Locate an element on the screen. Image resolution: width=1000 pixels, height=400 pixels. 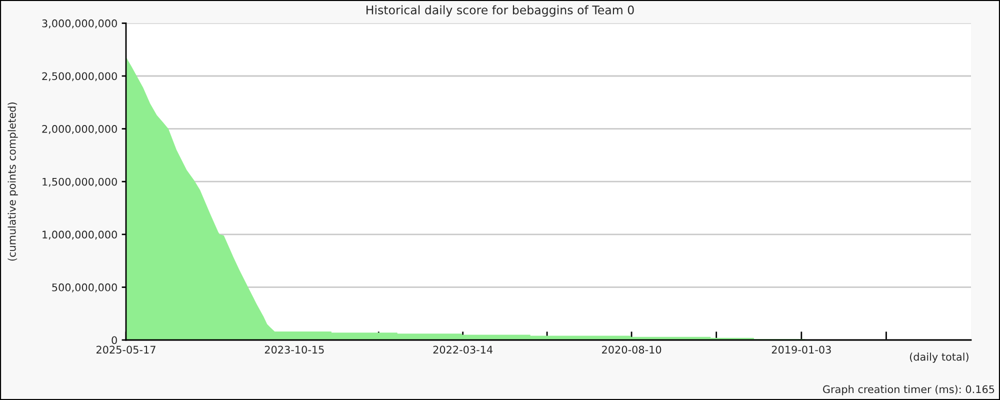
y-axis-title: (cumulative points completed) is located at coordinates (13, 181).